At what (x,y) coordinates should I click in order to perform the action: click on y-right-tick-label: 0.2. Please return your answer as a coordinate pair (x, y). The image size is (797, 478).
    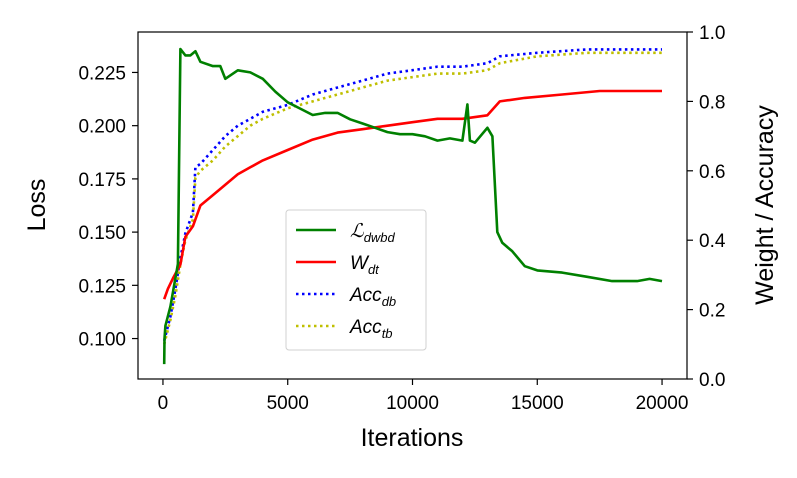
    Looking at the image, I should click on (712, 311).